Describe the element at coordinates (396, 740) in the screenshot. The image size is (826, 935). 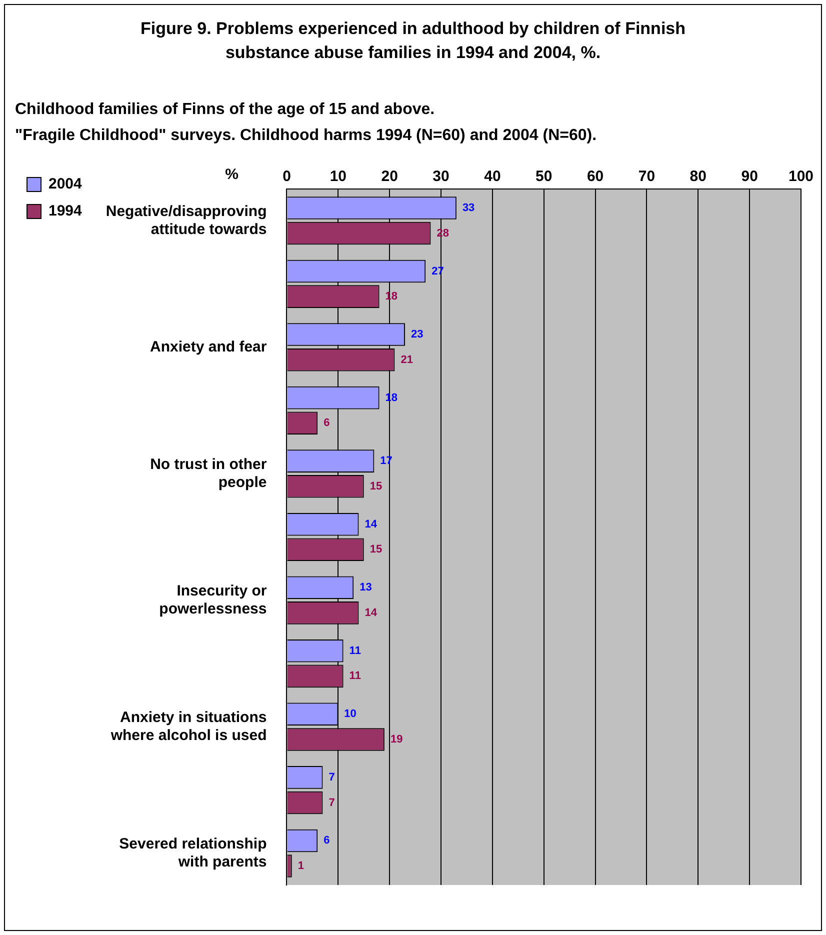
I see `data-label: 19` at that location.